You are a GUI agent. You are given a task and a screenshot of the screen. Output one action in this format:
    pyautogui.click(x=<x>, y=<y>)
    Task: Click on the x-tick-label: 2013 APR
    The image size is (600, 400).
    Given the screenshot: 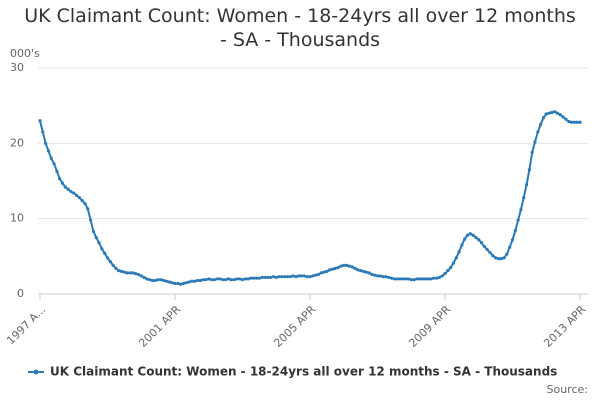 What is the action you would take?
    pyautogui.click(x=564, y=326)
    